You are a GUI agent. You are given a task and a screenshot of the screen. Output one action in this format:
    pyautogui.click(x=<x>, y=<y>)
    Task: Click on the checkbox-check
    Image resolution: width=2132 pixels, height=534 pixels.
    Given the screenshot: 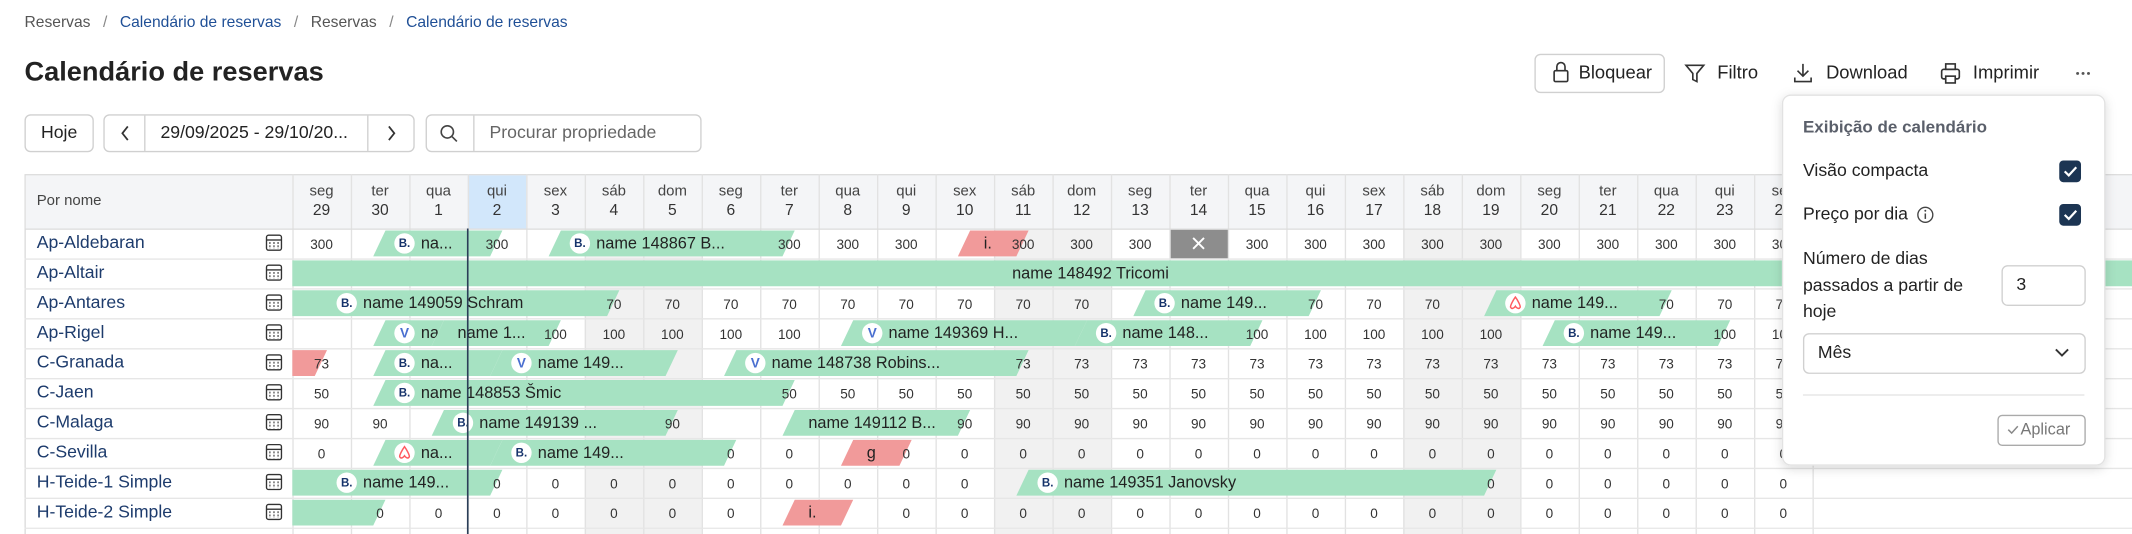 What is the action you would take?
    pyautogui.click(x=2070, y=215)
    